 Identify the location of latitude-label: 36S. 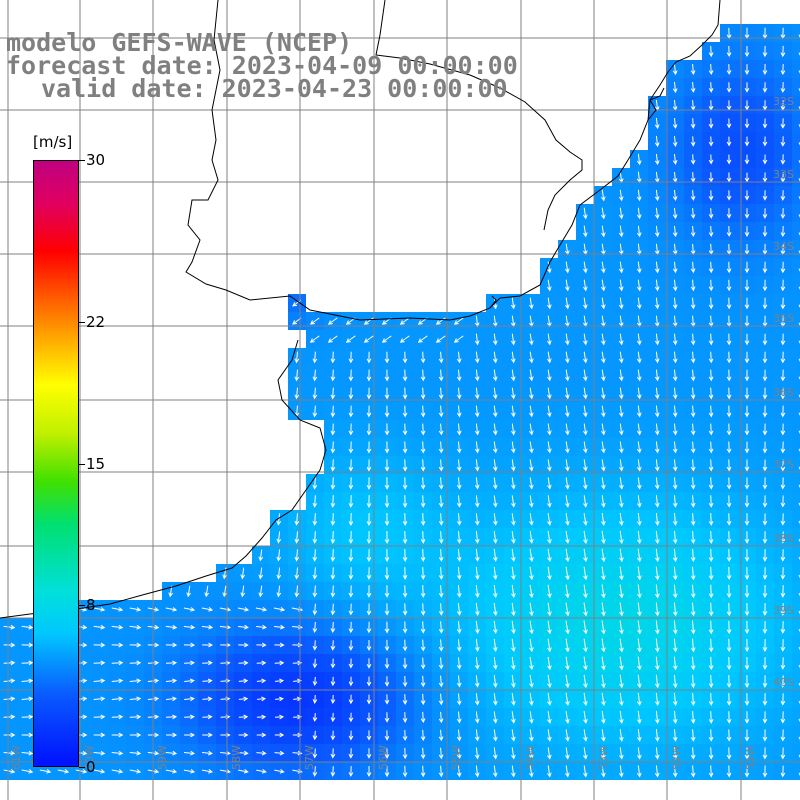
(783, 392).